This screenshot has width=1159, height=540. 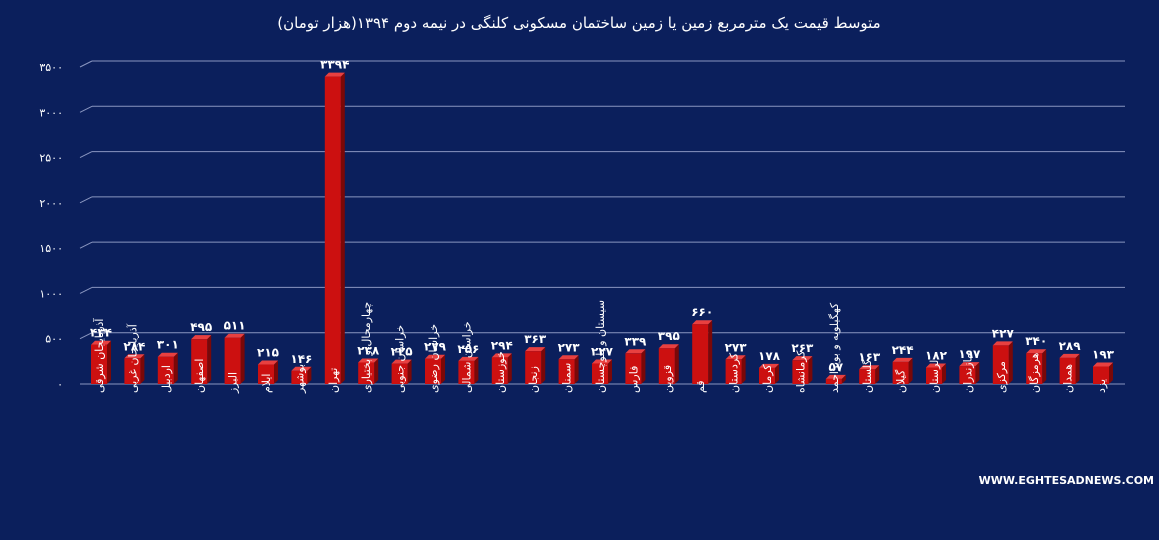 I want to click on x-tick-label: سمنان, so click(x=567, y=378).